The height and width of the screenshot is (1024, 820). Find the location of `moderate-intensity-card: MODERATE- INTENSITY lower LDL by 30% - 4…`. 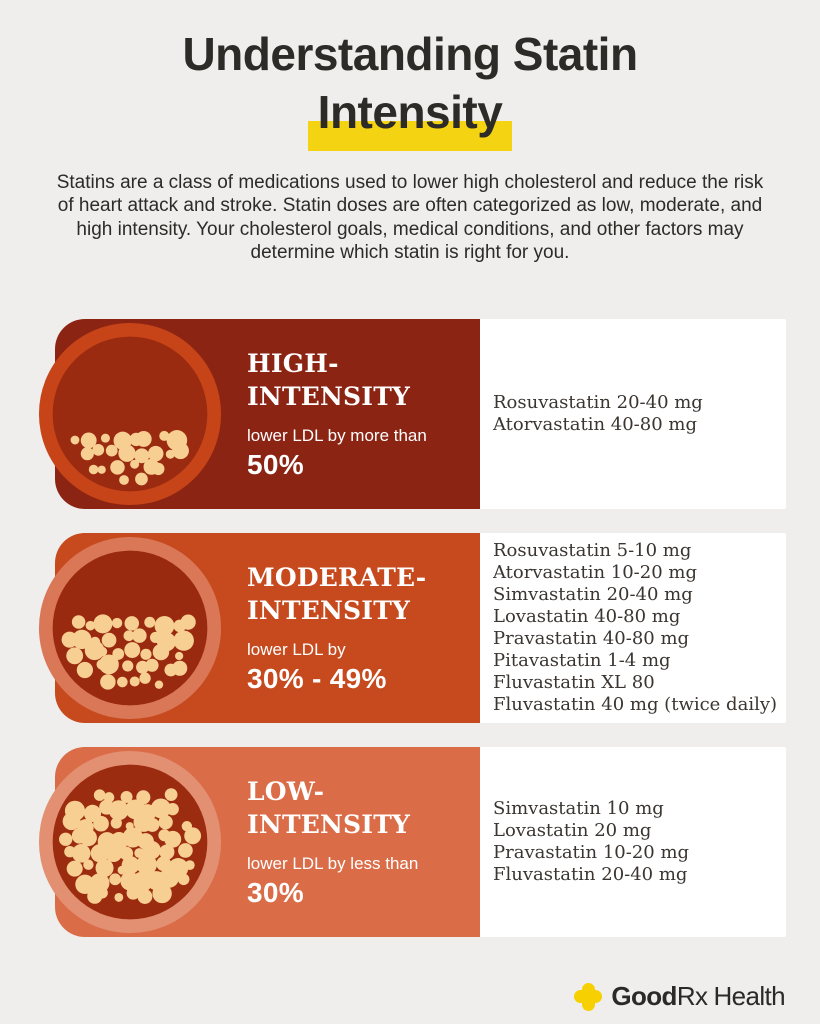

moderate-intensity-card: MODERATE- INTENSITY lower LDL by 30% - 4… is located at coordinates (259, 628).